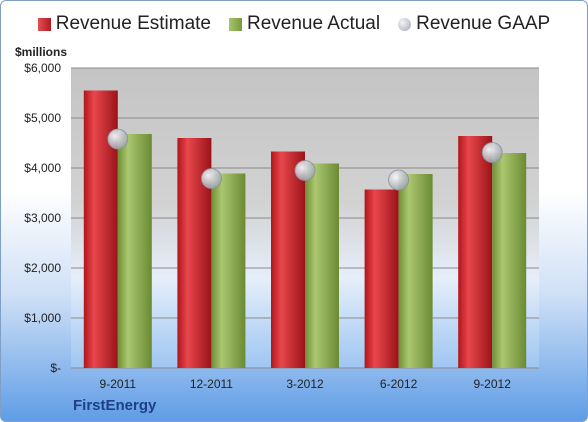 The height and width of the screenshot is (422, 588). I want to click on x-tick-label: 9-2011, so click(118, 384).